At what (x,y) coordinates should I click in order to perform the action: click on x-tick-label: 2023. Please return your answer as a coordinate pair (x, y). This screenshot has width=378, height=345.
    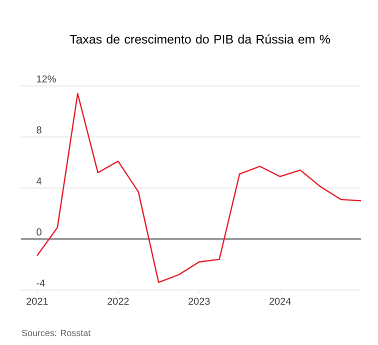
    Looking at the image, I should click on (199, 301).